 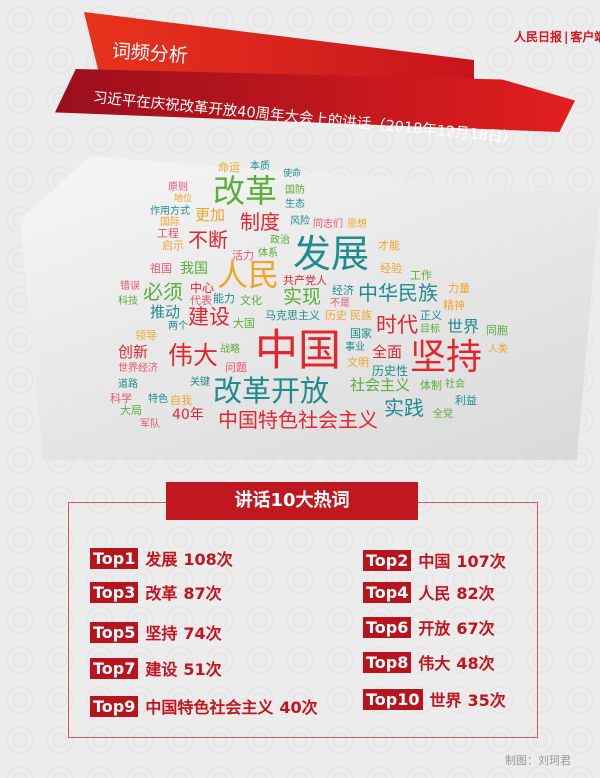 What do you see at coordinates (161, 268) in the screenshot?
I see `cloud-word: 祖国` at bounding box center [161, 268].